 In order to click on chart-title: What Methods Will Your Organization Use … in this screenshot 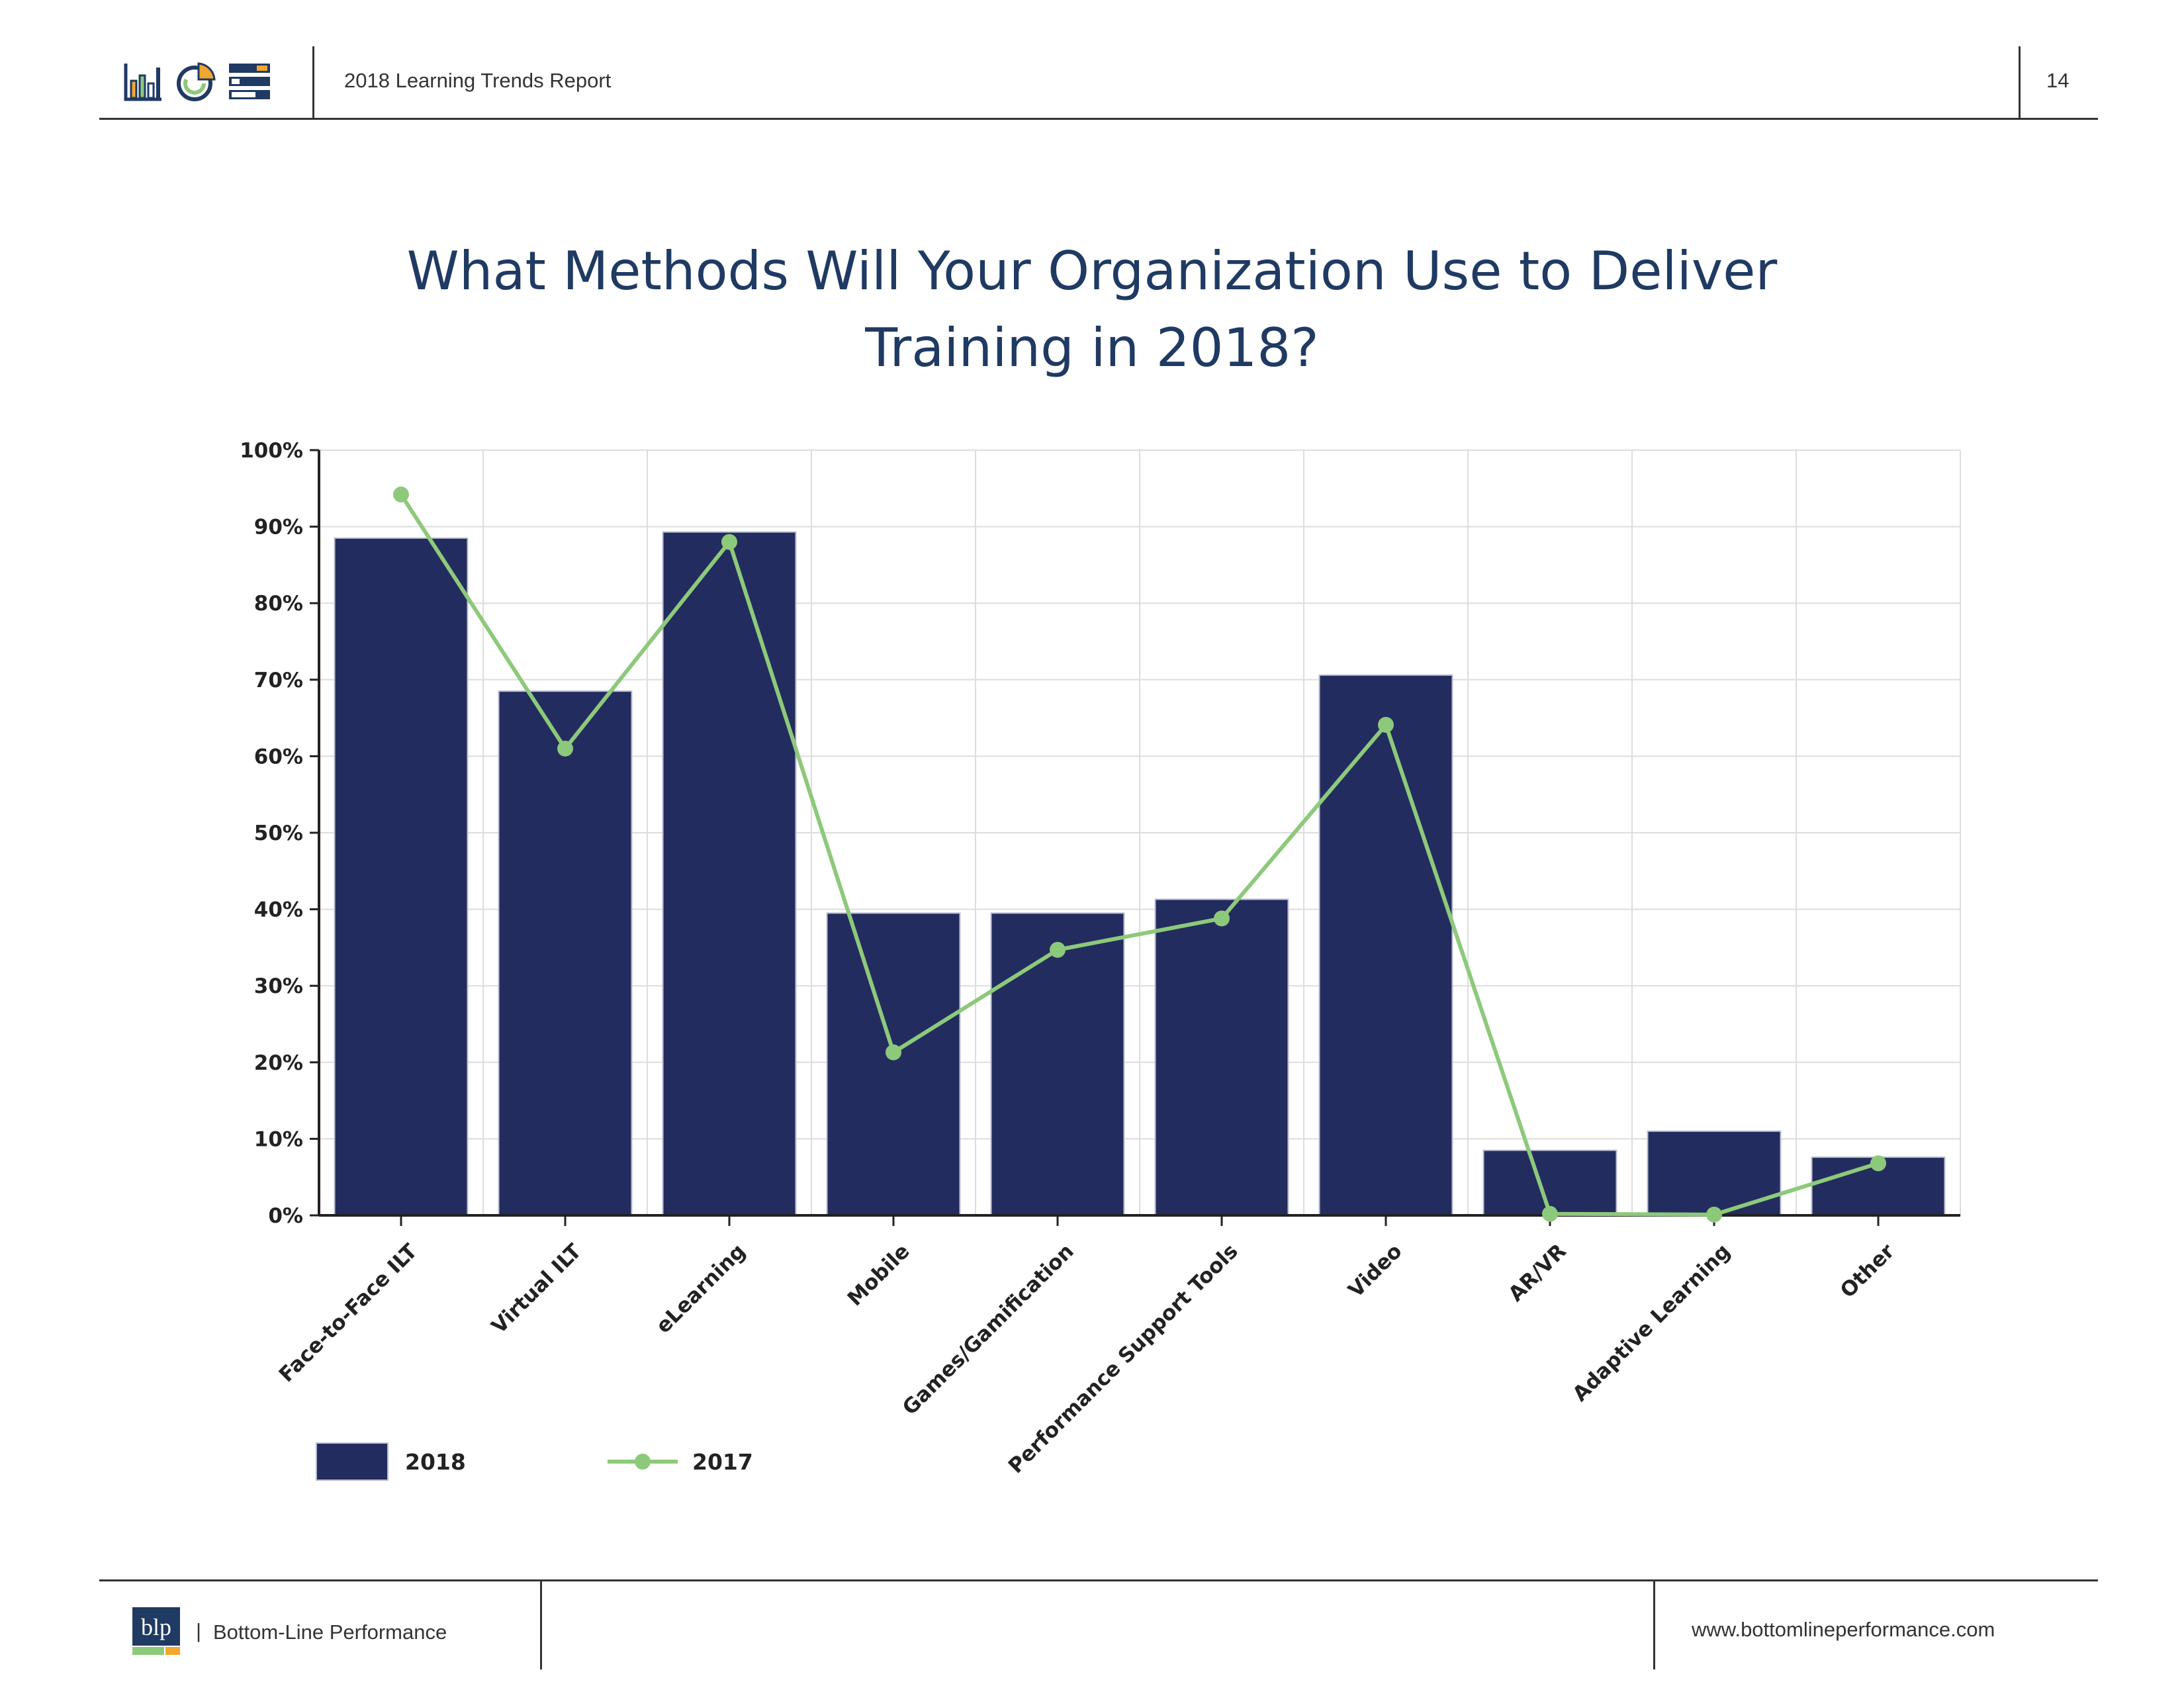, I will do `click(1092, 309)`.